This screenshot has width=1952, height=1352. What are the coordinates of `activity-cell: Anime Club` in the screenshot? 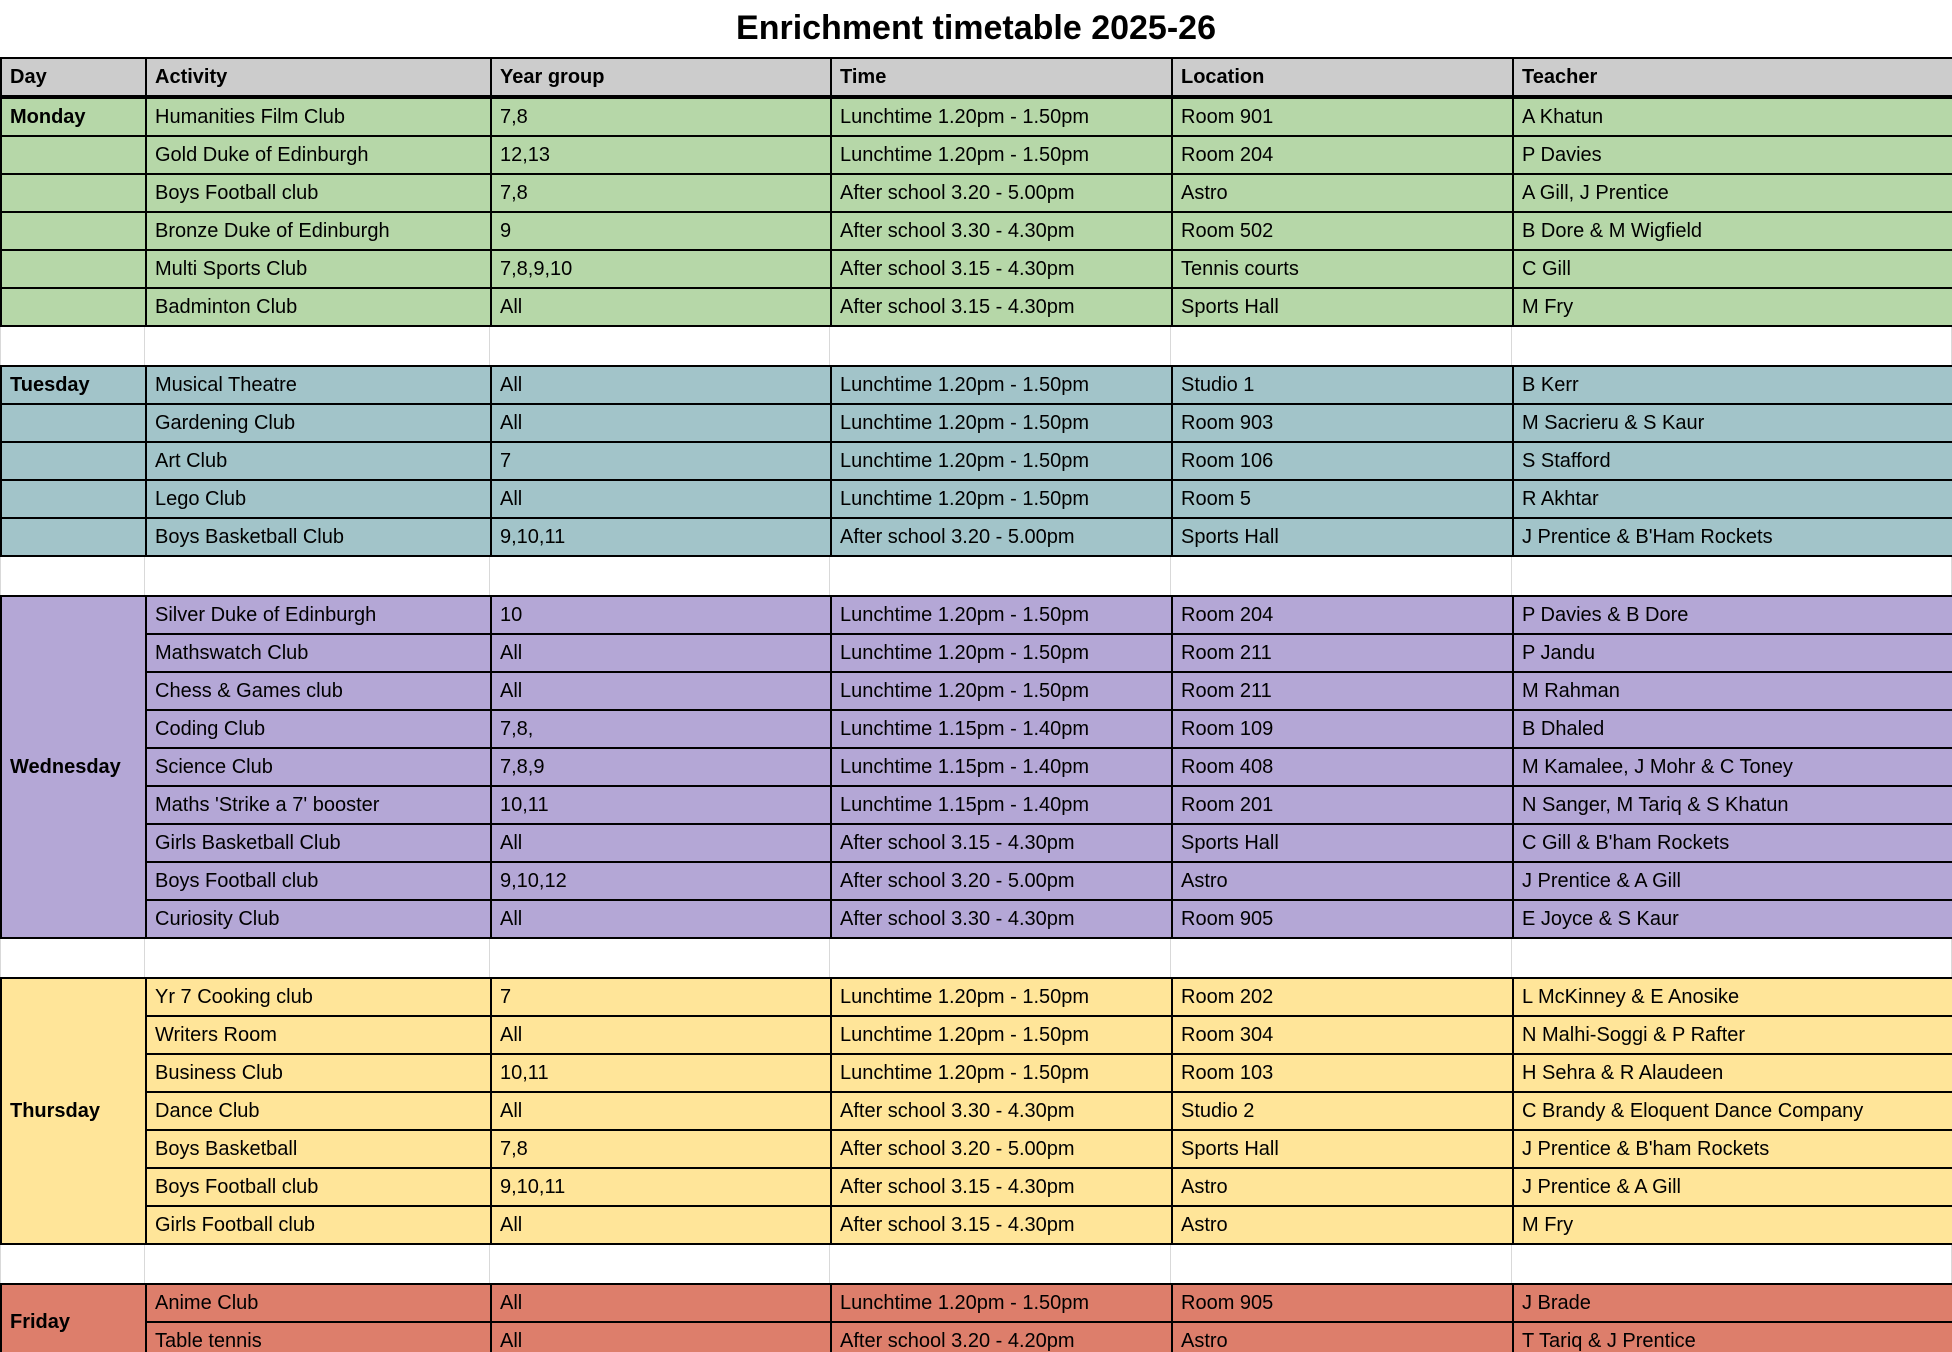 It's located at (318, 1303).